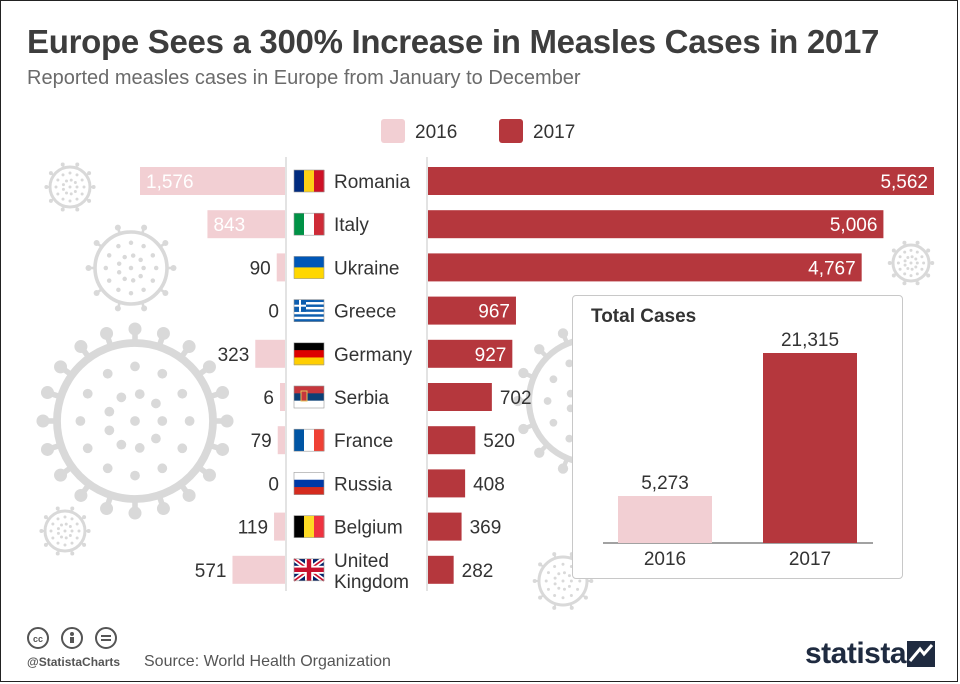 This screenshot has height=684, width=960. I want to click on total-value-label: 5,273, so click(665, 483).